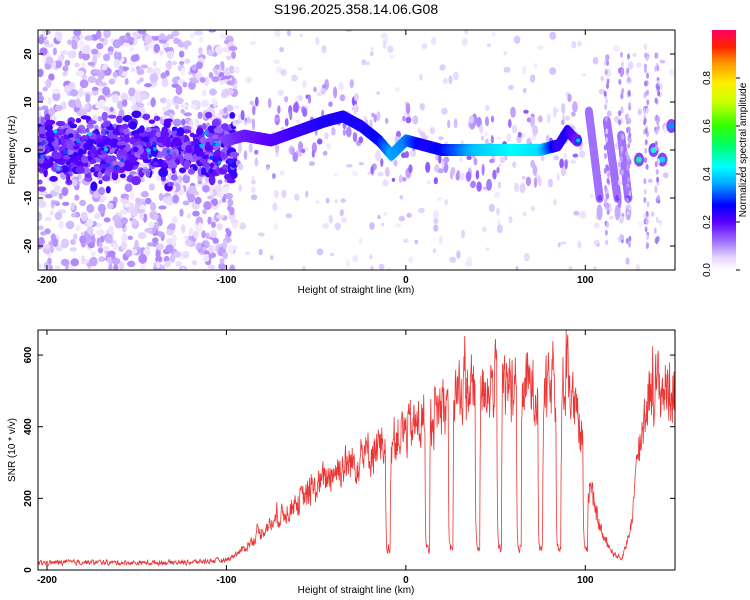  I want to click on snr-xtick-label: -100, so click(226, 580).